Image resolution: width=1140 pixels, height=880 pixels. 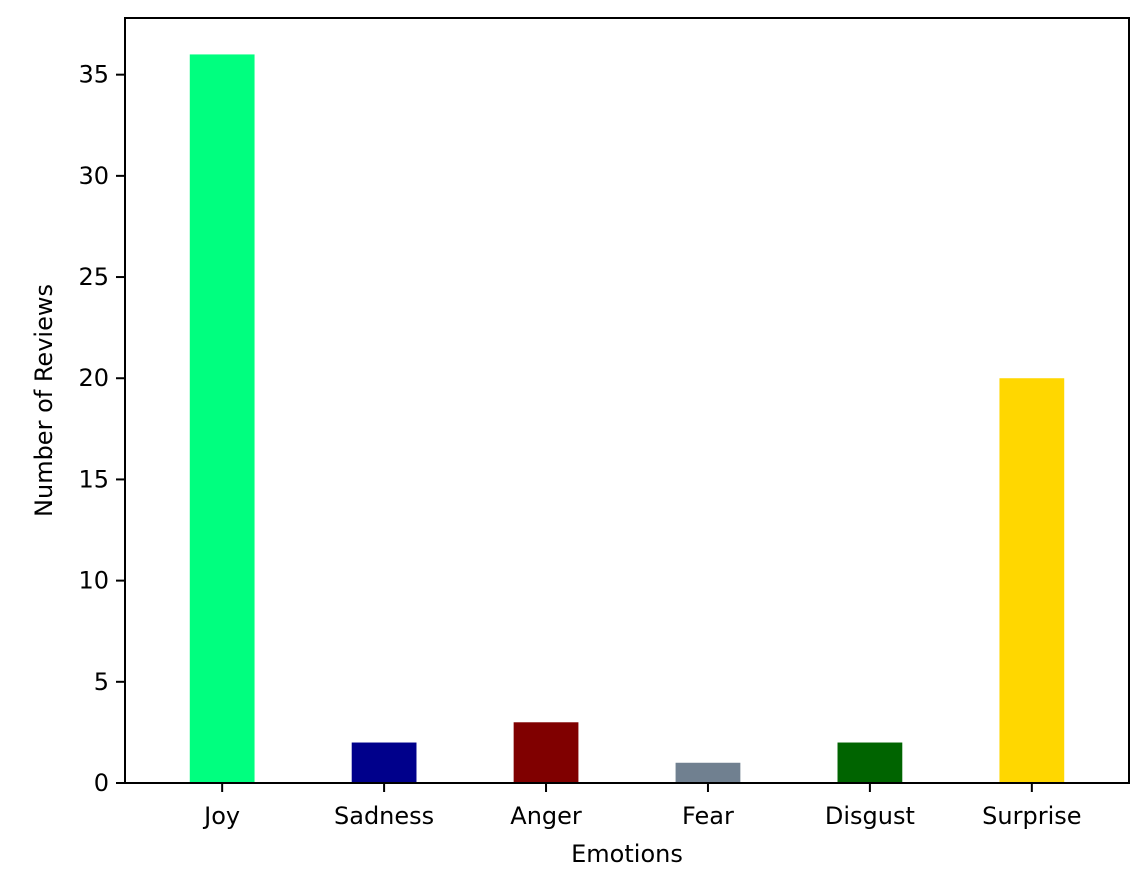 What do you see at coordinates (627, 854) in the screenshot?
I see `x-axis-label: Emotions` at bounding box center [627, 854].